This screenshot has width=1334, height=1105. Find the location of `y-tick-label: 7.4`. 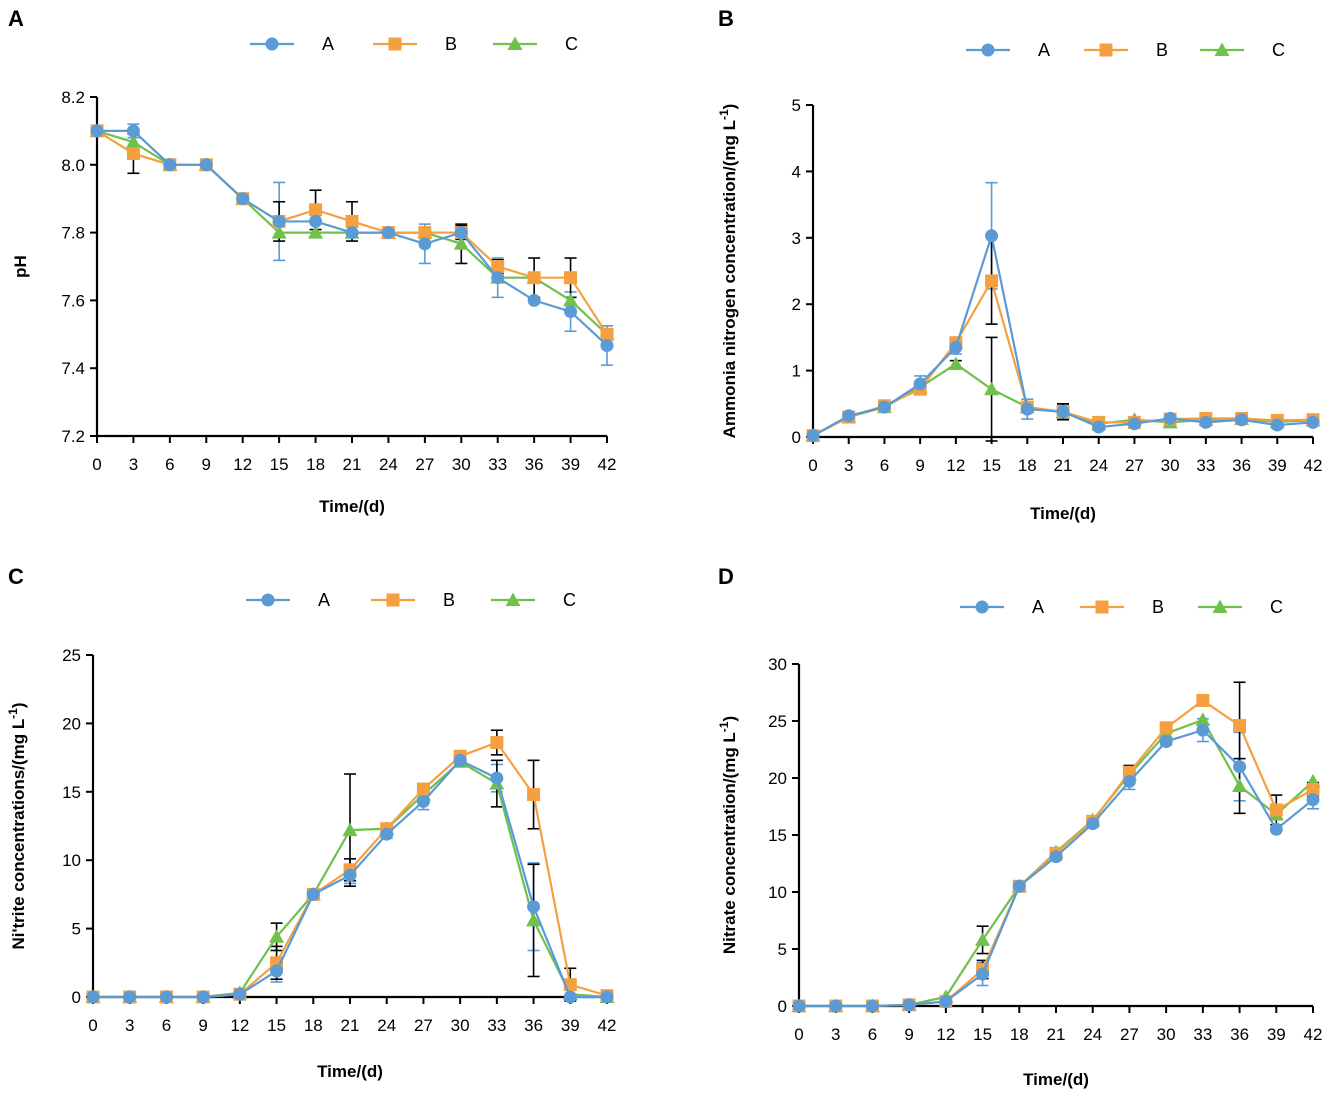

y-tick-label: 7.4 is located at coordinates (73, 368).